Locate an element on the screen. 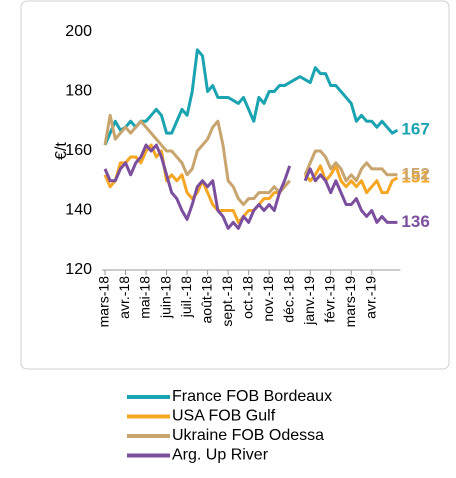 The image size is (456, 478). x-tick-label: mars-18 is located at coordinates (104, 302).